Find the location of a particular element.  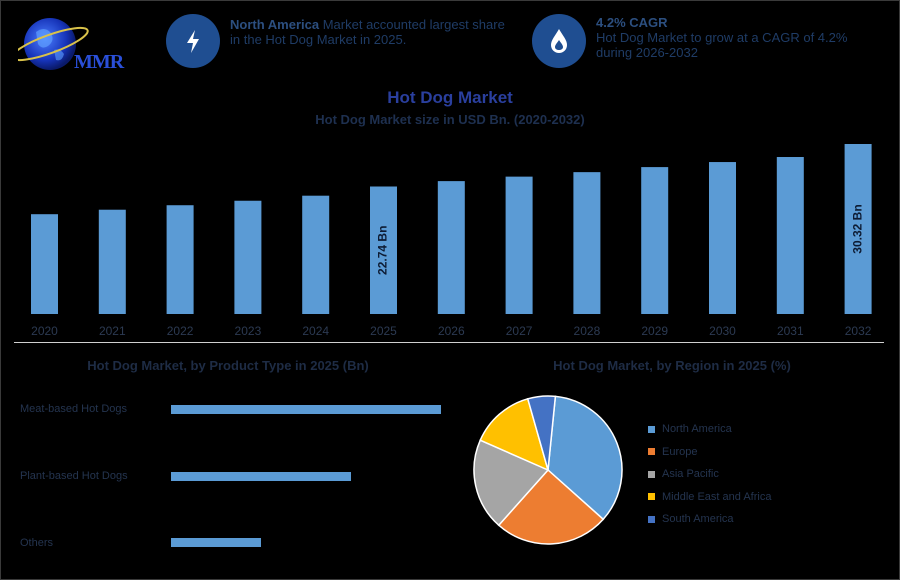

flame-drop-icon is located at coordinates (559, 41).